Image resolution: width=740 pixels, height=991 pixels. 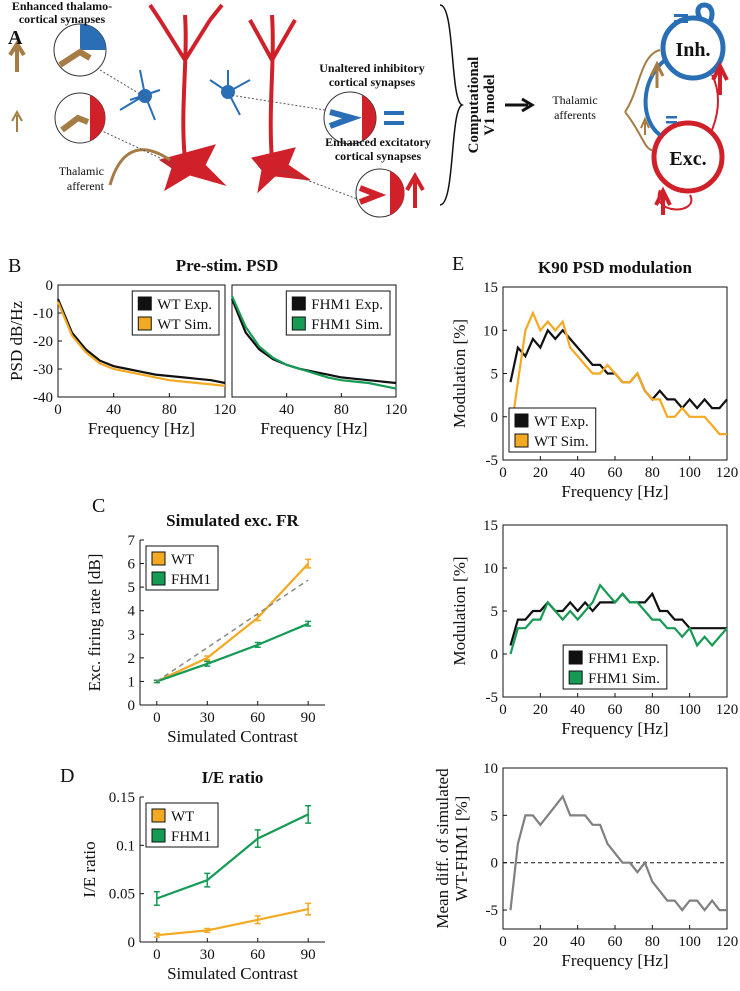 What do you see at coordinates (98, 506) in the screenshot?
I see `panel-label: C` at bounding box center [98, 506].